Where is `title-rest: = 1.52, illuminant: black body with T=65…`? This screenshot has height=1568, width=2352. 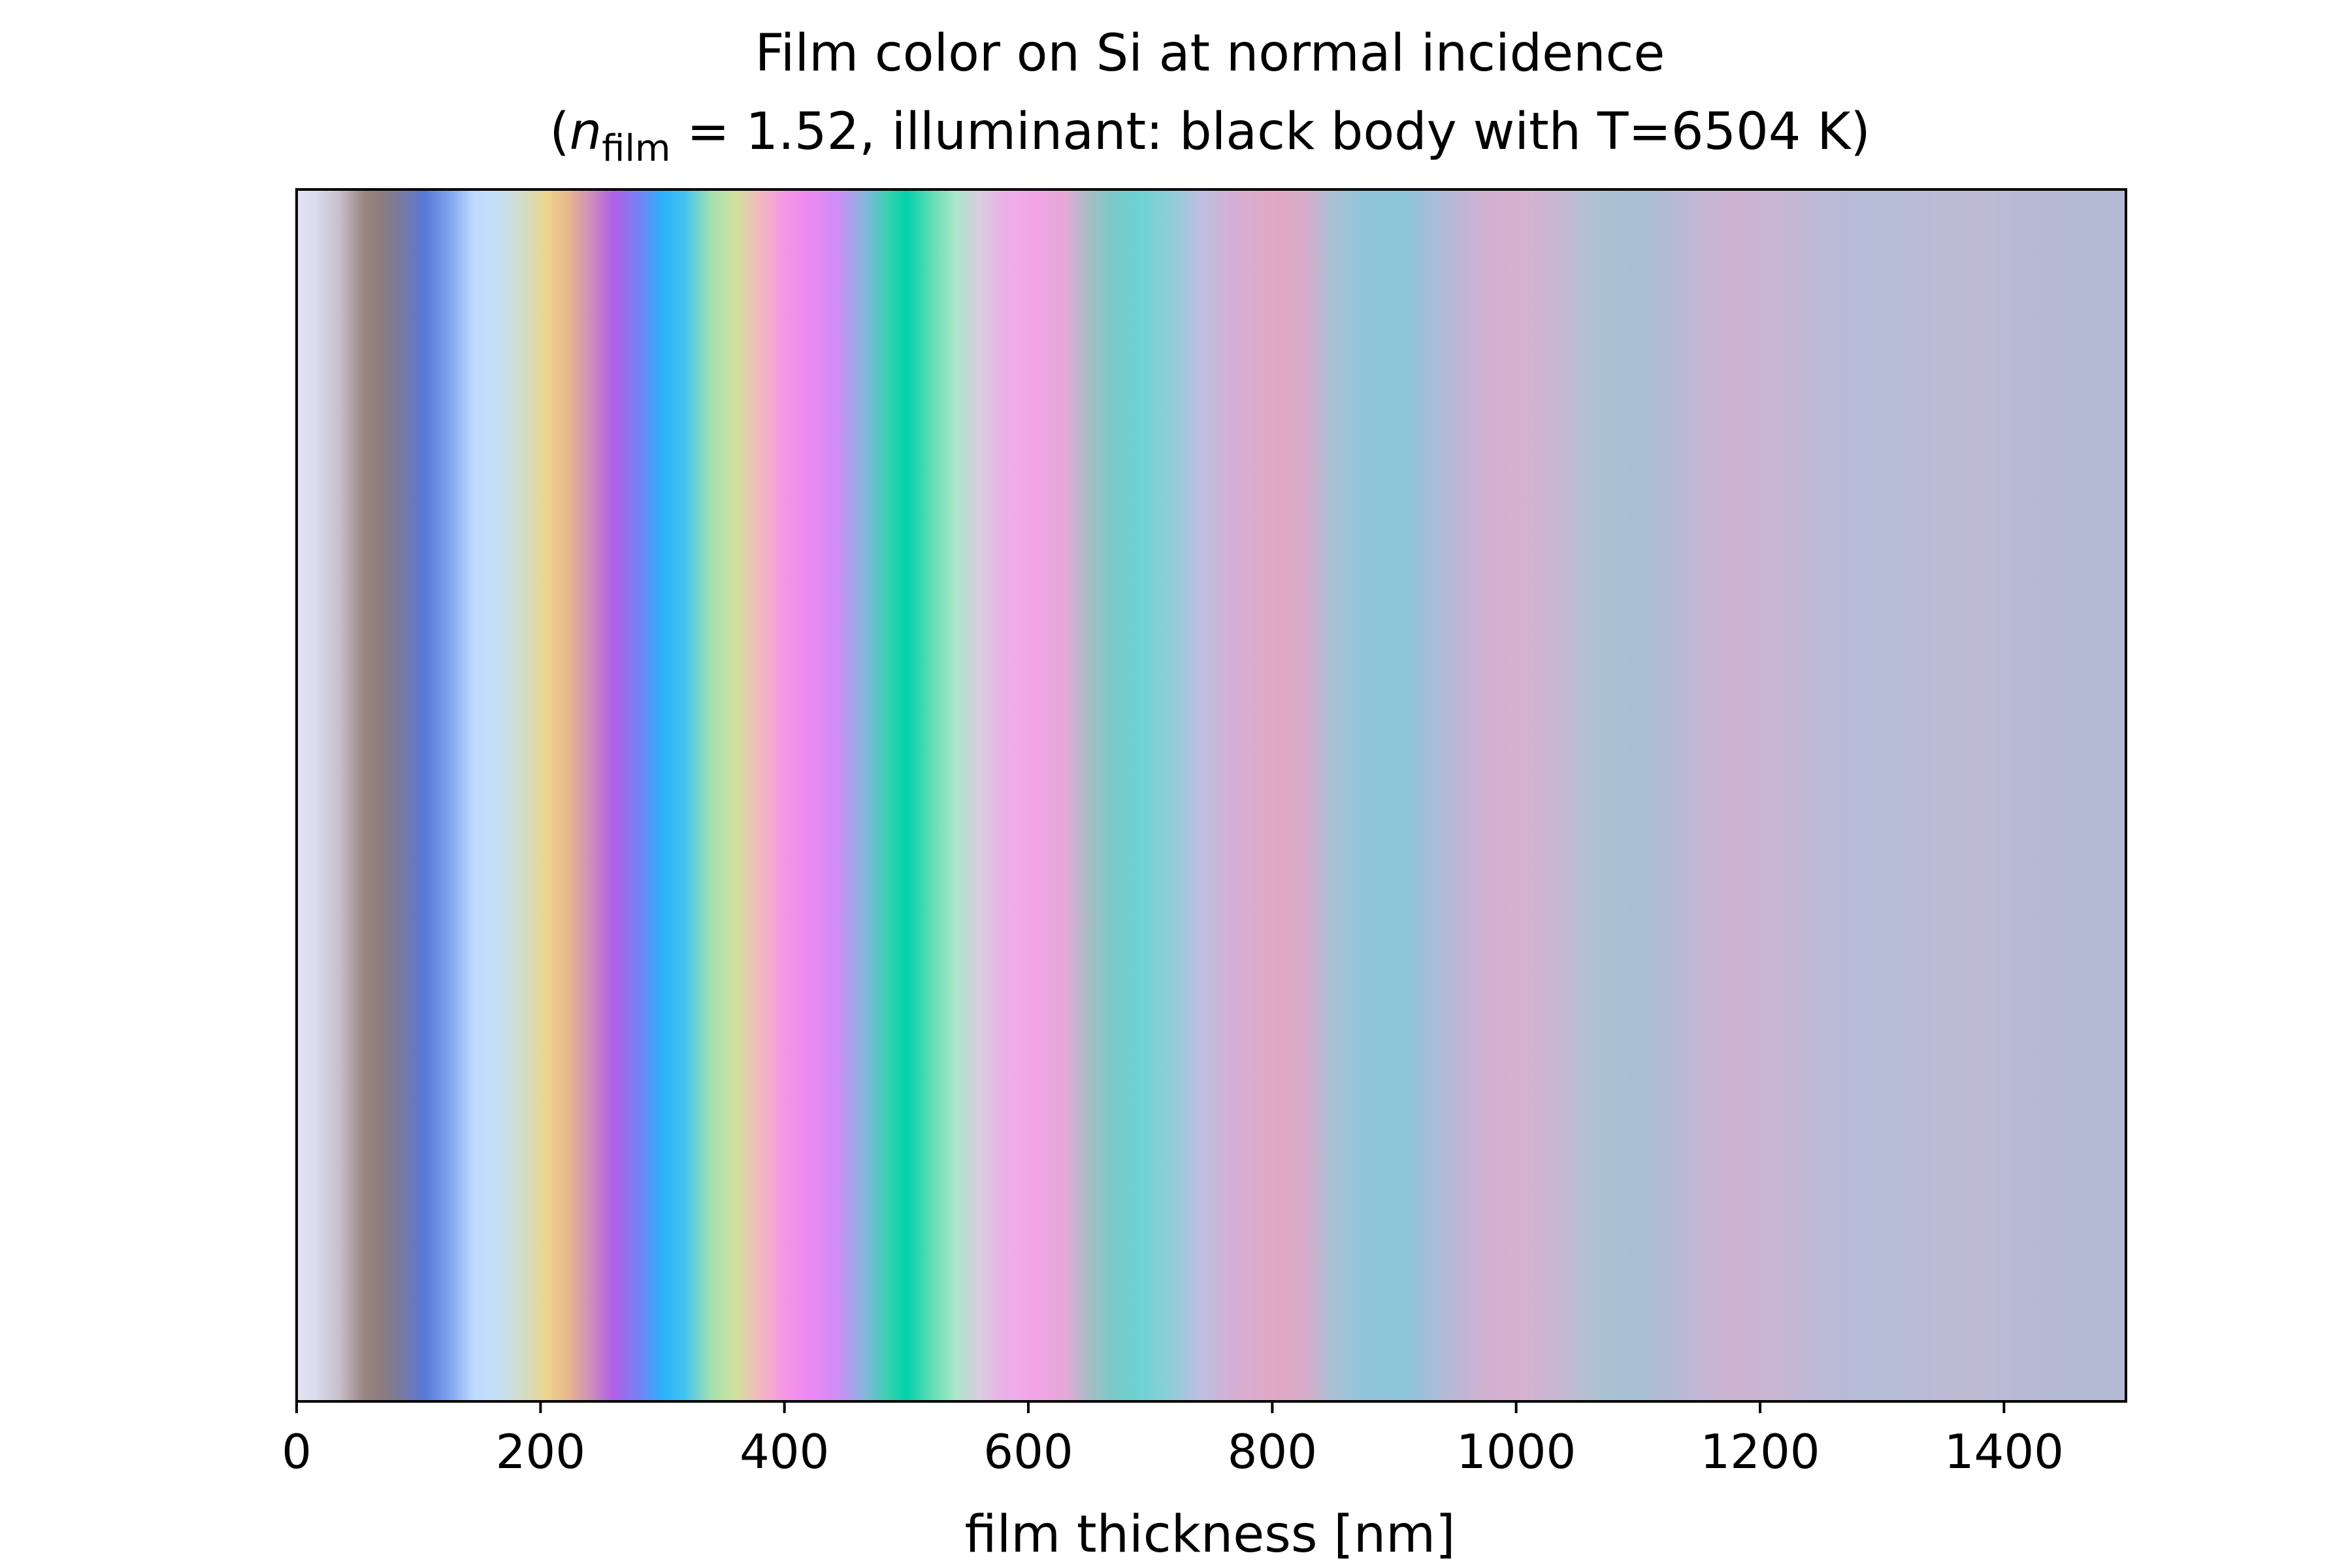 title-rest: = 1.52, illuminant: black body with T=65… is located at coordinates (1270, 132).